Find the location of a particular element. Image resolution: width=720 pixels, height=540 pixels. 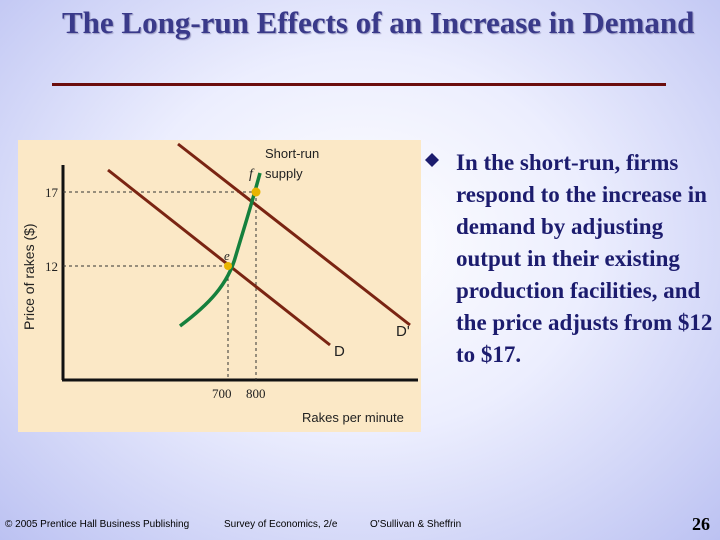

supply-label-line2: supply is located at coordinates (284, 173).